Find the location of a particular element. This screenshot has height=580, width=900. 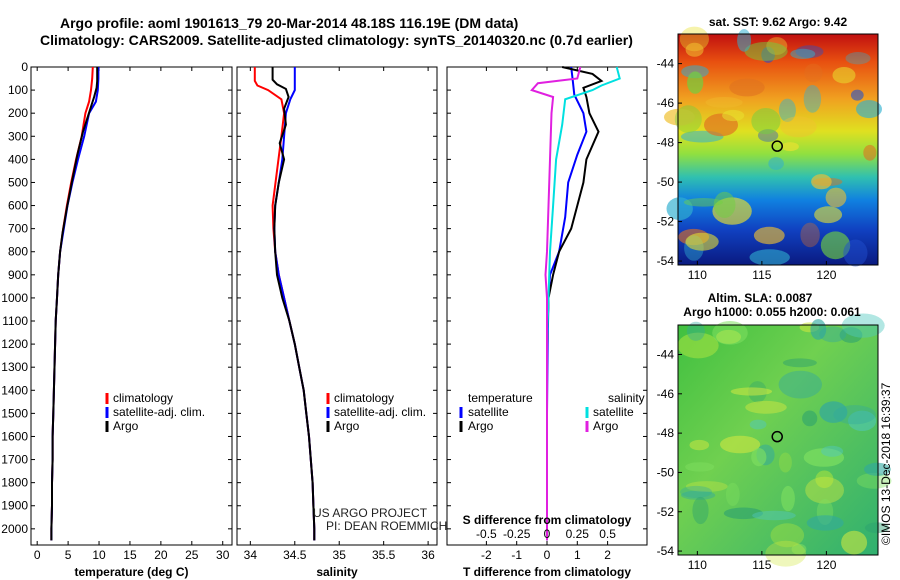

x-tick-label-top: 0.25 is located at coordinates (578, 534).